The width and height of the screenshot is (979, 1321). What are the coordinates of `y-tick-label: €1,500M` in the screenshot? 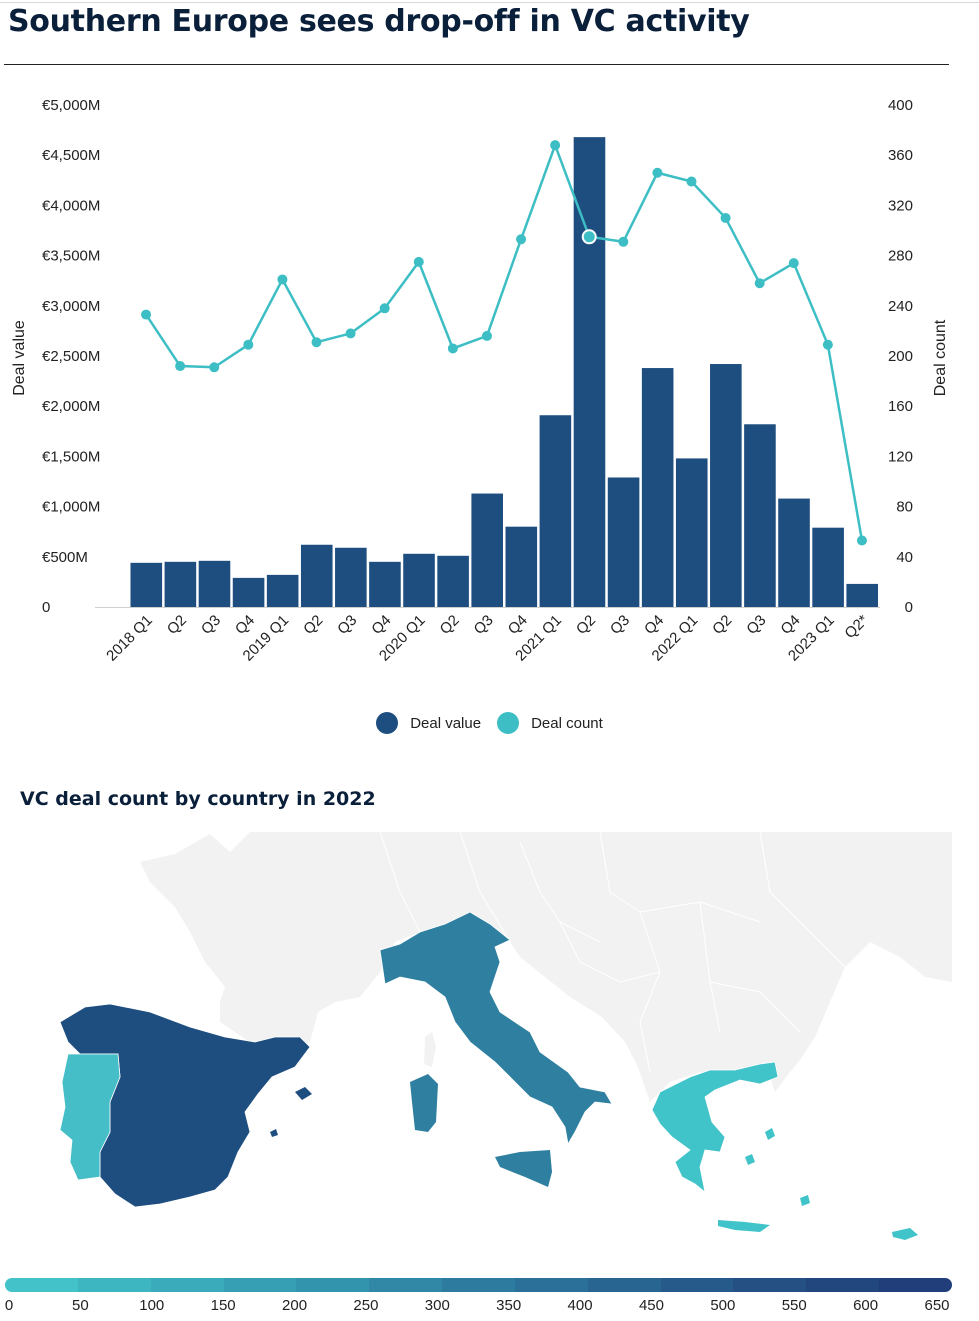 It's located at (71, 456).